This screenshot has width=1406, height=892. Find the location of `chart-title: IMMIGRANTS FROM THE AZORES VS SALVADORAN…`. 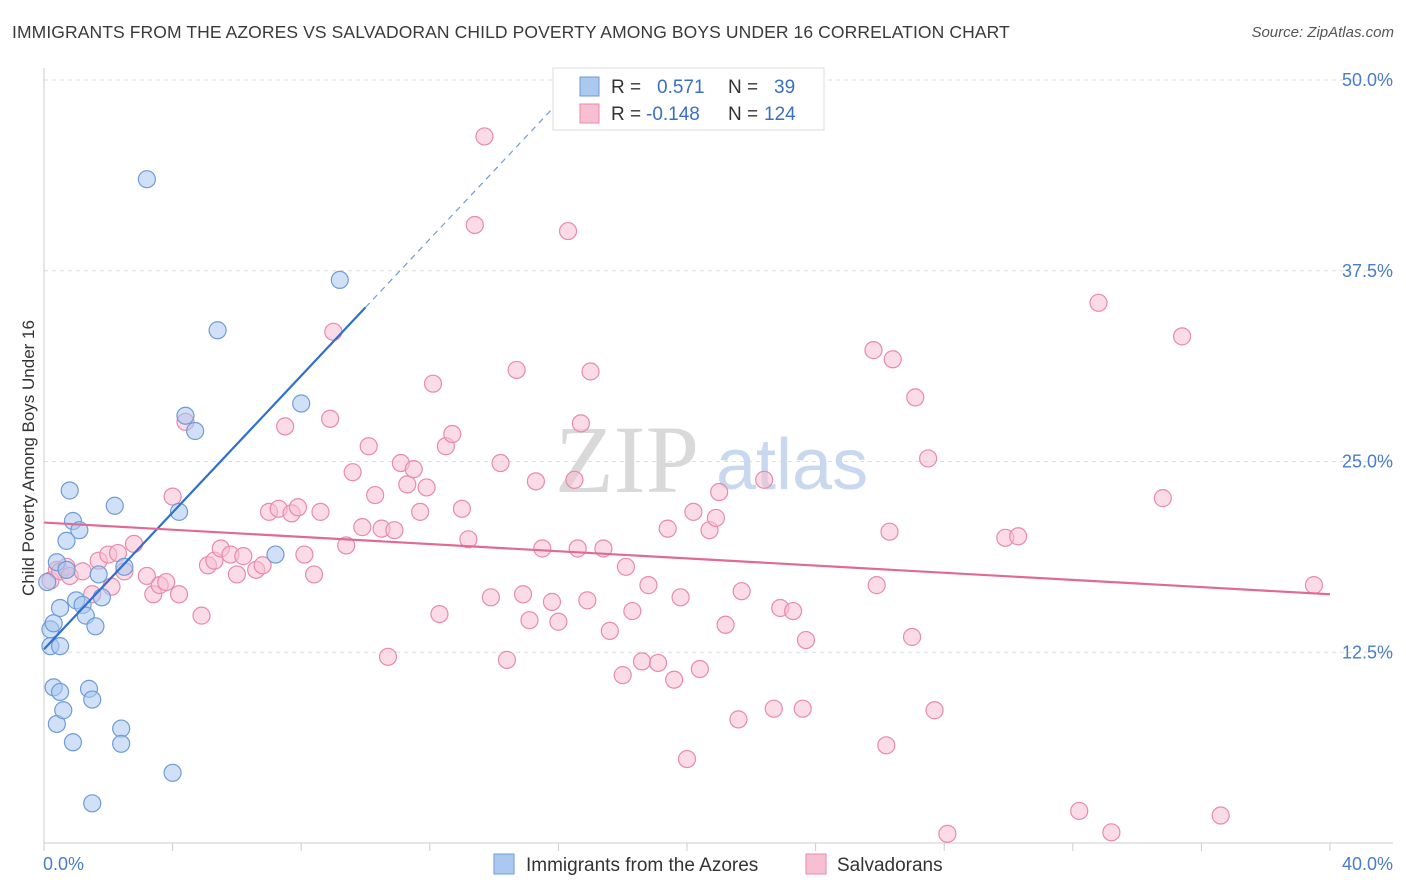

chart-title: IMMIGRANTS FROM THE AZORES VS SALVADORAN… is located at coordinates (511, 32).